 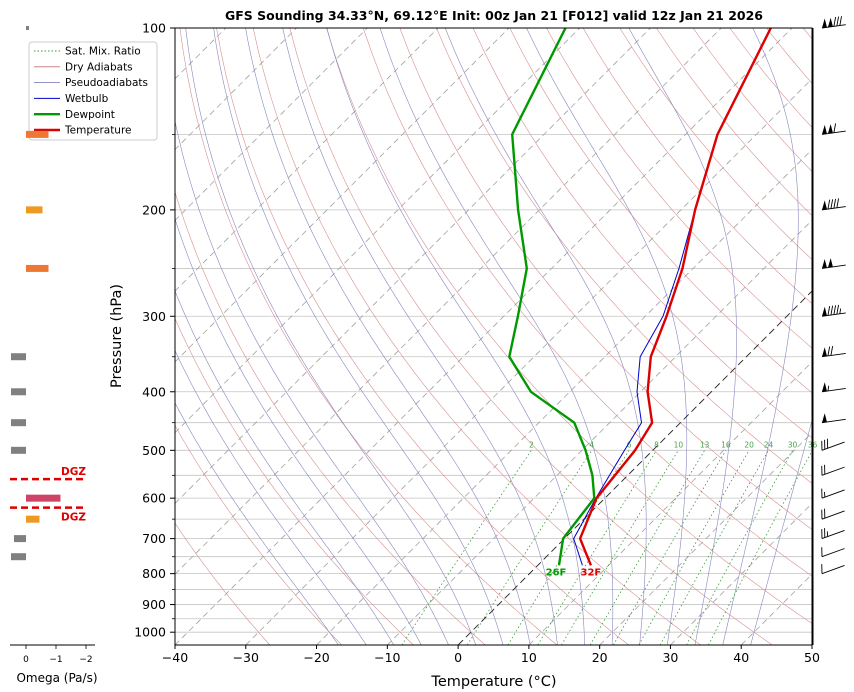 I want to click on surface-dewpoint-label: 26F, so click(x=556, y=572).